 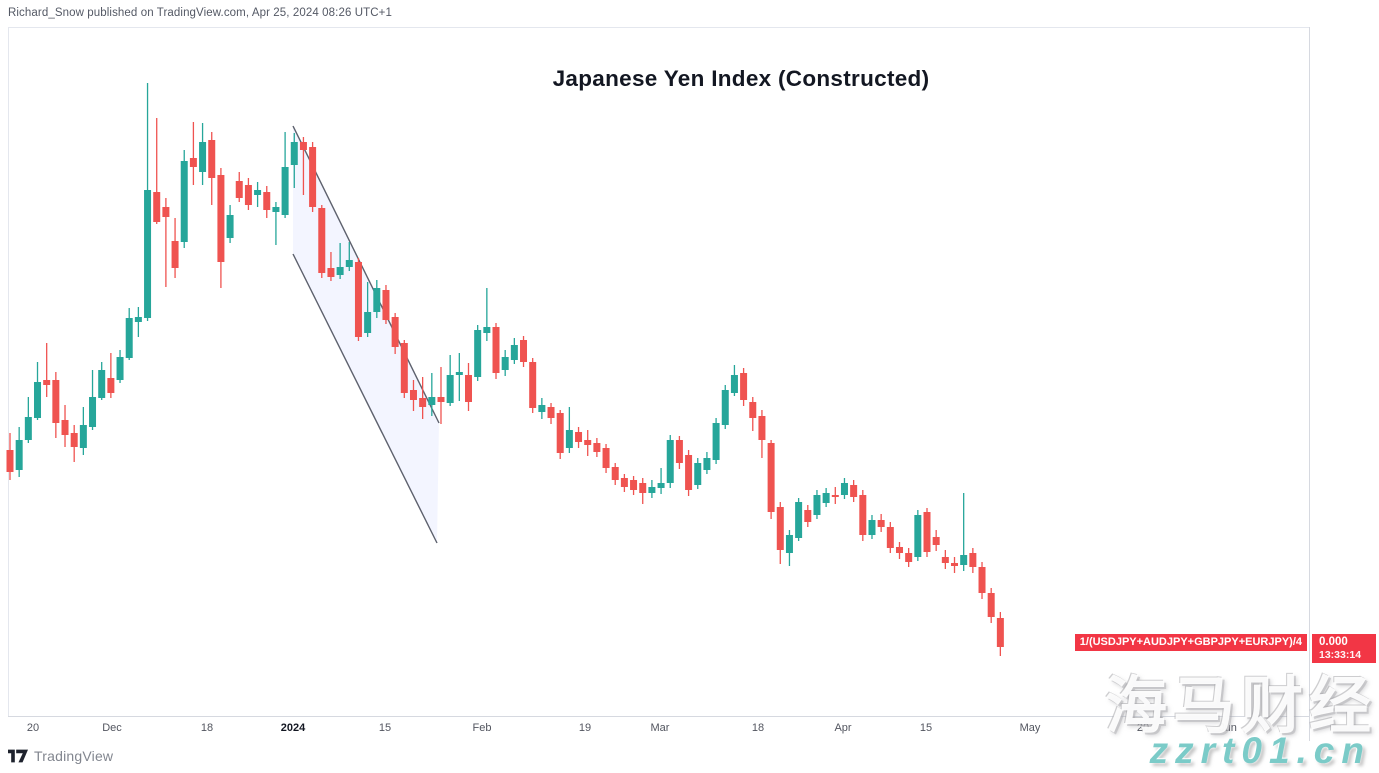 I want to click on time-axis-separator, so click(x=658, y=716).